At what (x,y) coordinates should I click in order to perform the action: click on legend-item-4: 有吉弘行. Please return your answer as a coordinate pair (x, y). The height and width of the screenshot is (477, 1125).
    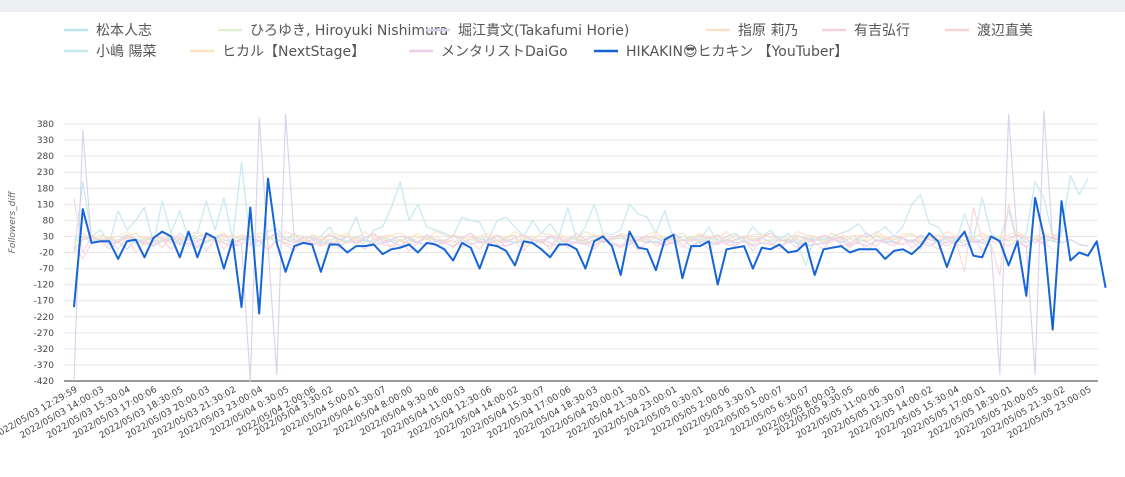
    Looking at the image, I should click on (866, 31).